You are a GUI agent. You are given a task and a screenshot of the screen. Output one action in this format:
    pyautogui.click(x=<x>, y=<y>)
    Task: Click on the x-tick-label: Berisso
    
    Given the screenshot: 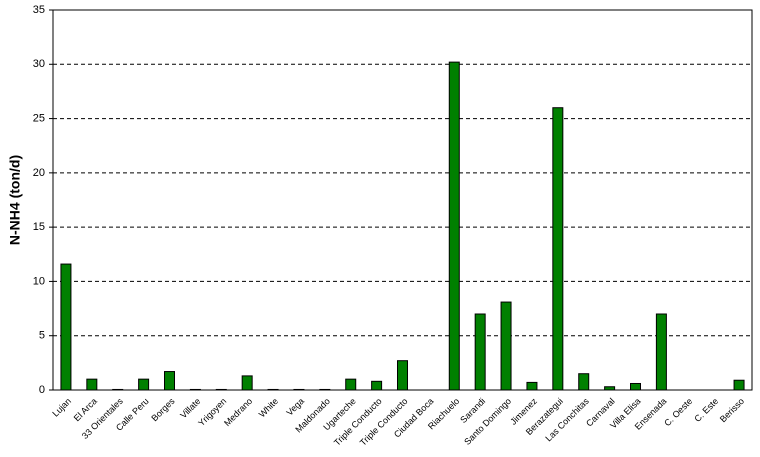 What is the action you would take?
    pyautogui.click(x=732, y=410)
    